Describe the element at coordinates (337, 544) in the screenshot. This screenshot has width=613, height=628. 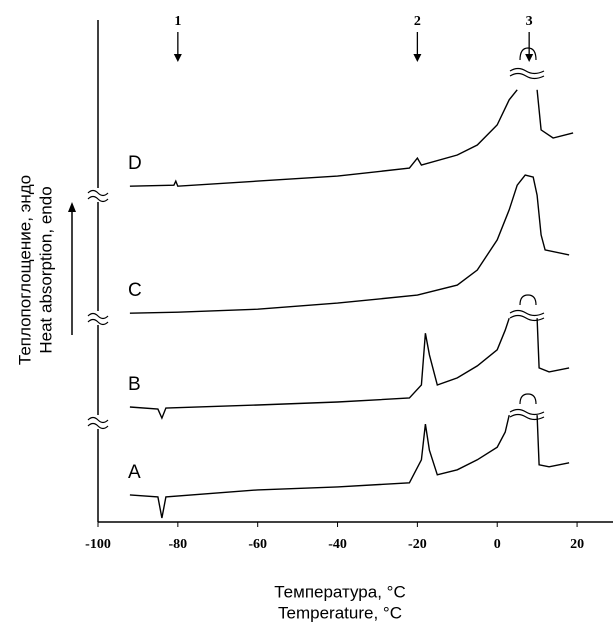
I see `x-tick-label: -40` at that location.